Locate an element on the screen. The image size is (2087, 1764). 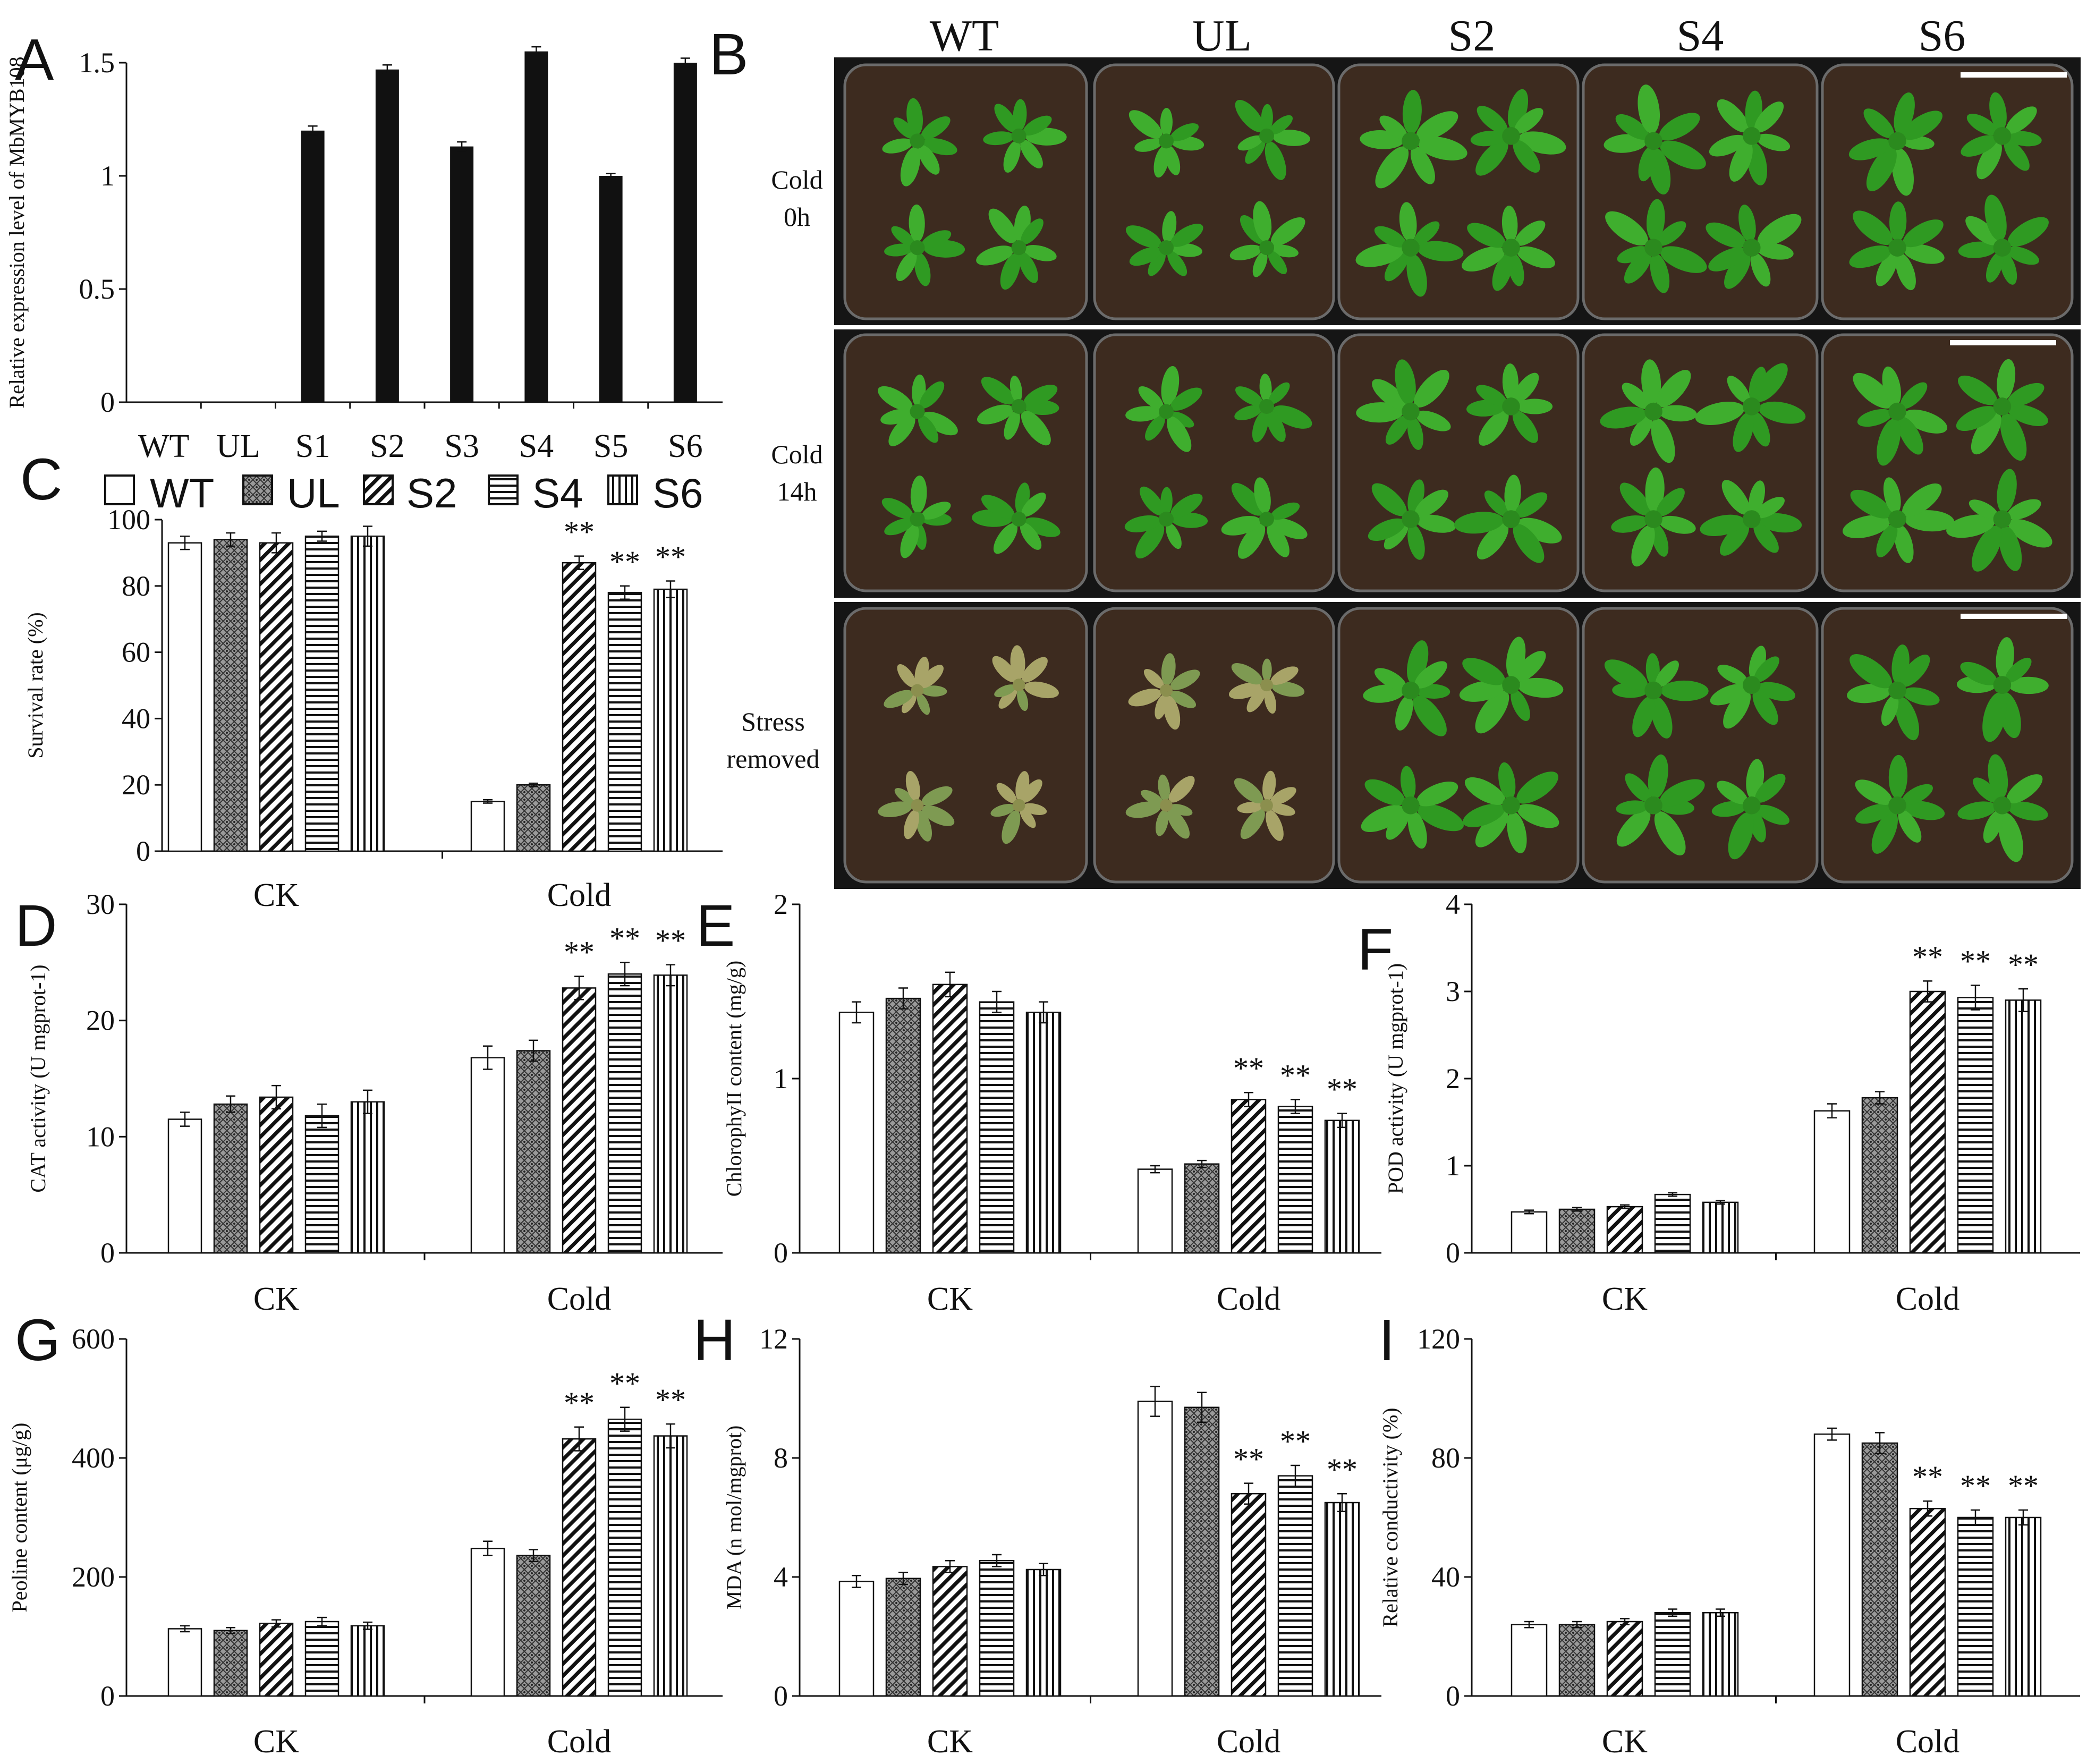
y-tick-label: 400 is located at coordinates (93, 1458).